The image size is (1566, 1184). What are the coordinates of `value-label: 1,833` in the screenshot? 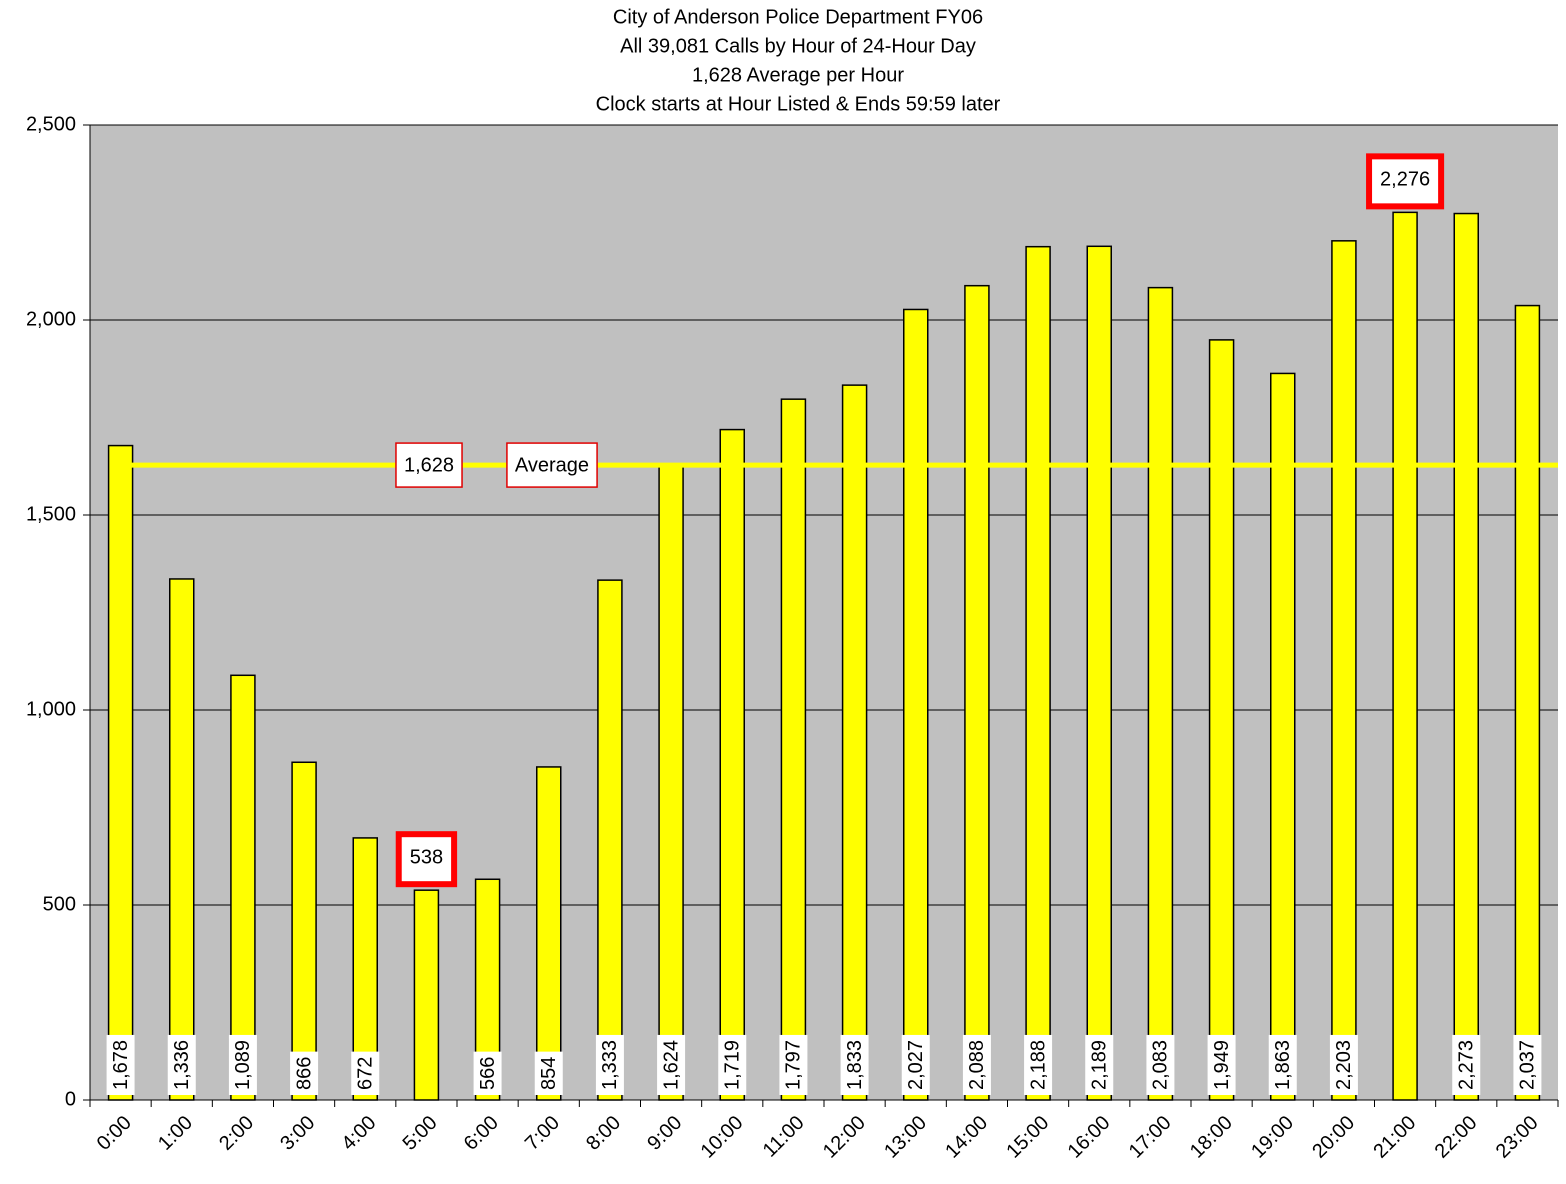 It's located at (855, 1065).